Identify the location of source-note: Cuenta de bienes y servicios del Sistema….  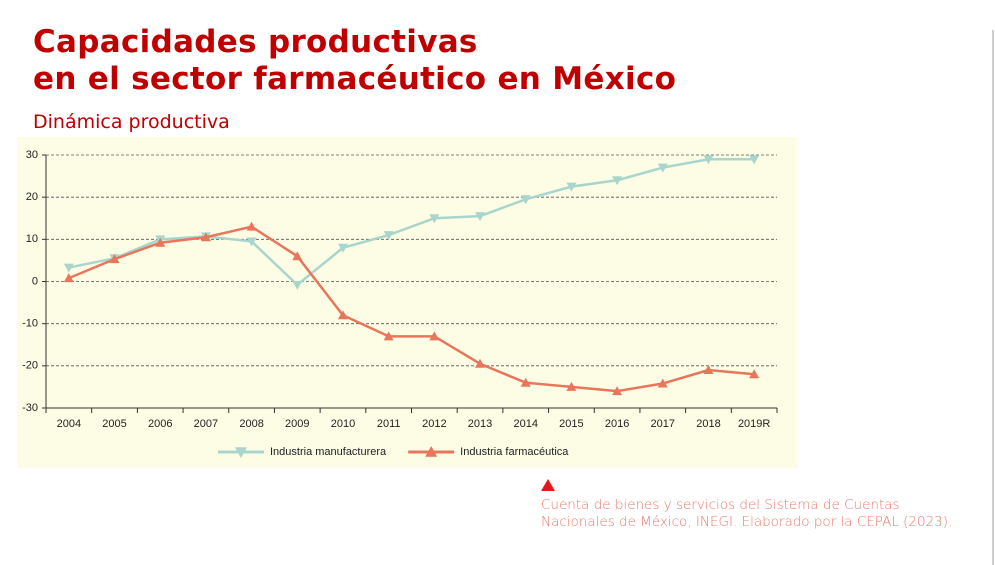
(746, 514).